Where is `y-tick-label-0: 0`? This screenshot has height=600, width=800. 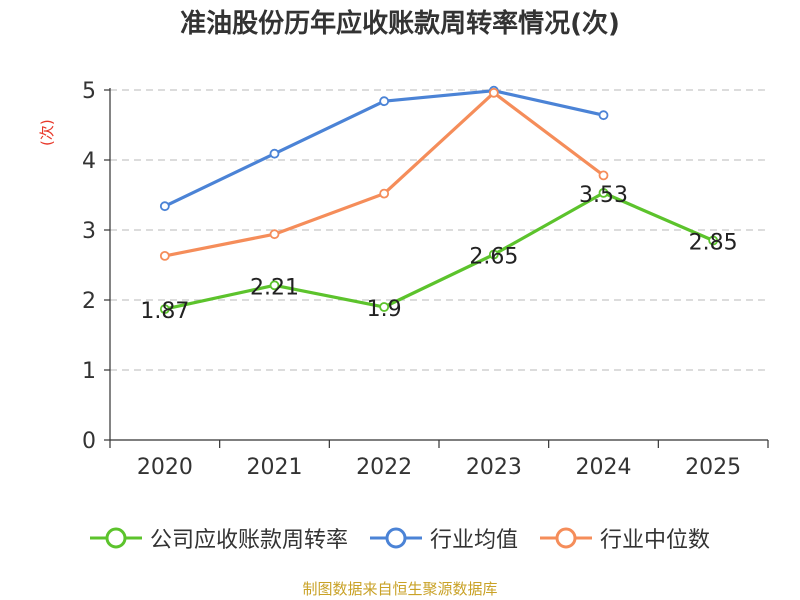
y-tick-label-0: 0 is located at coordinates (89, 441).